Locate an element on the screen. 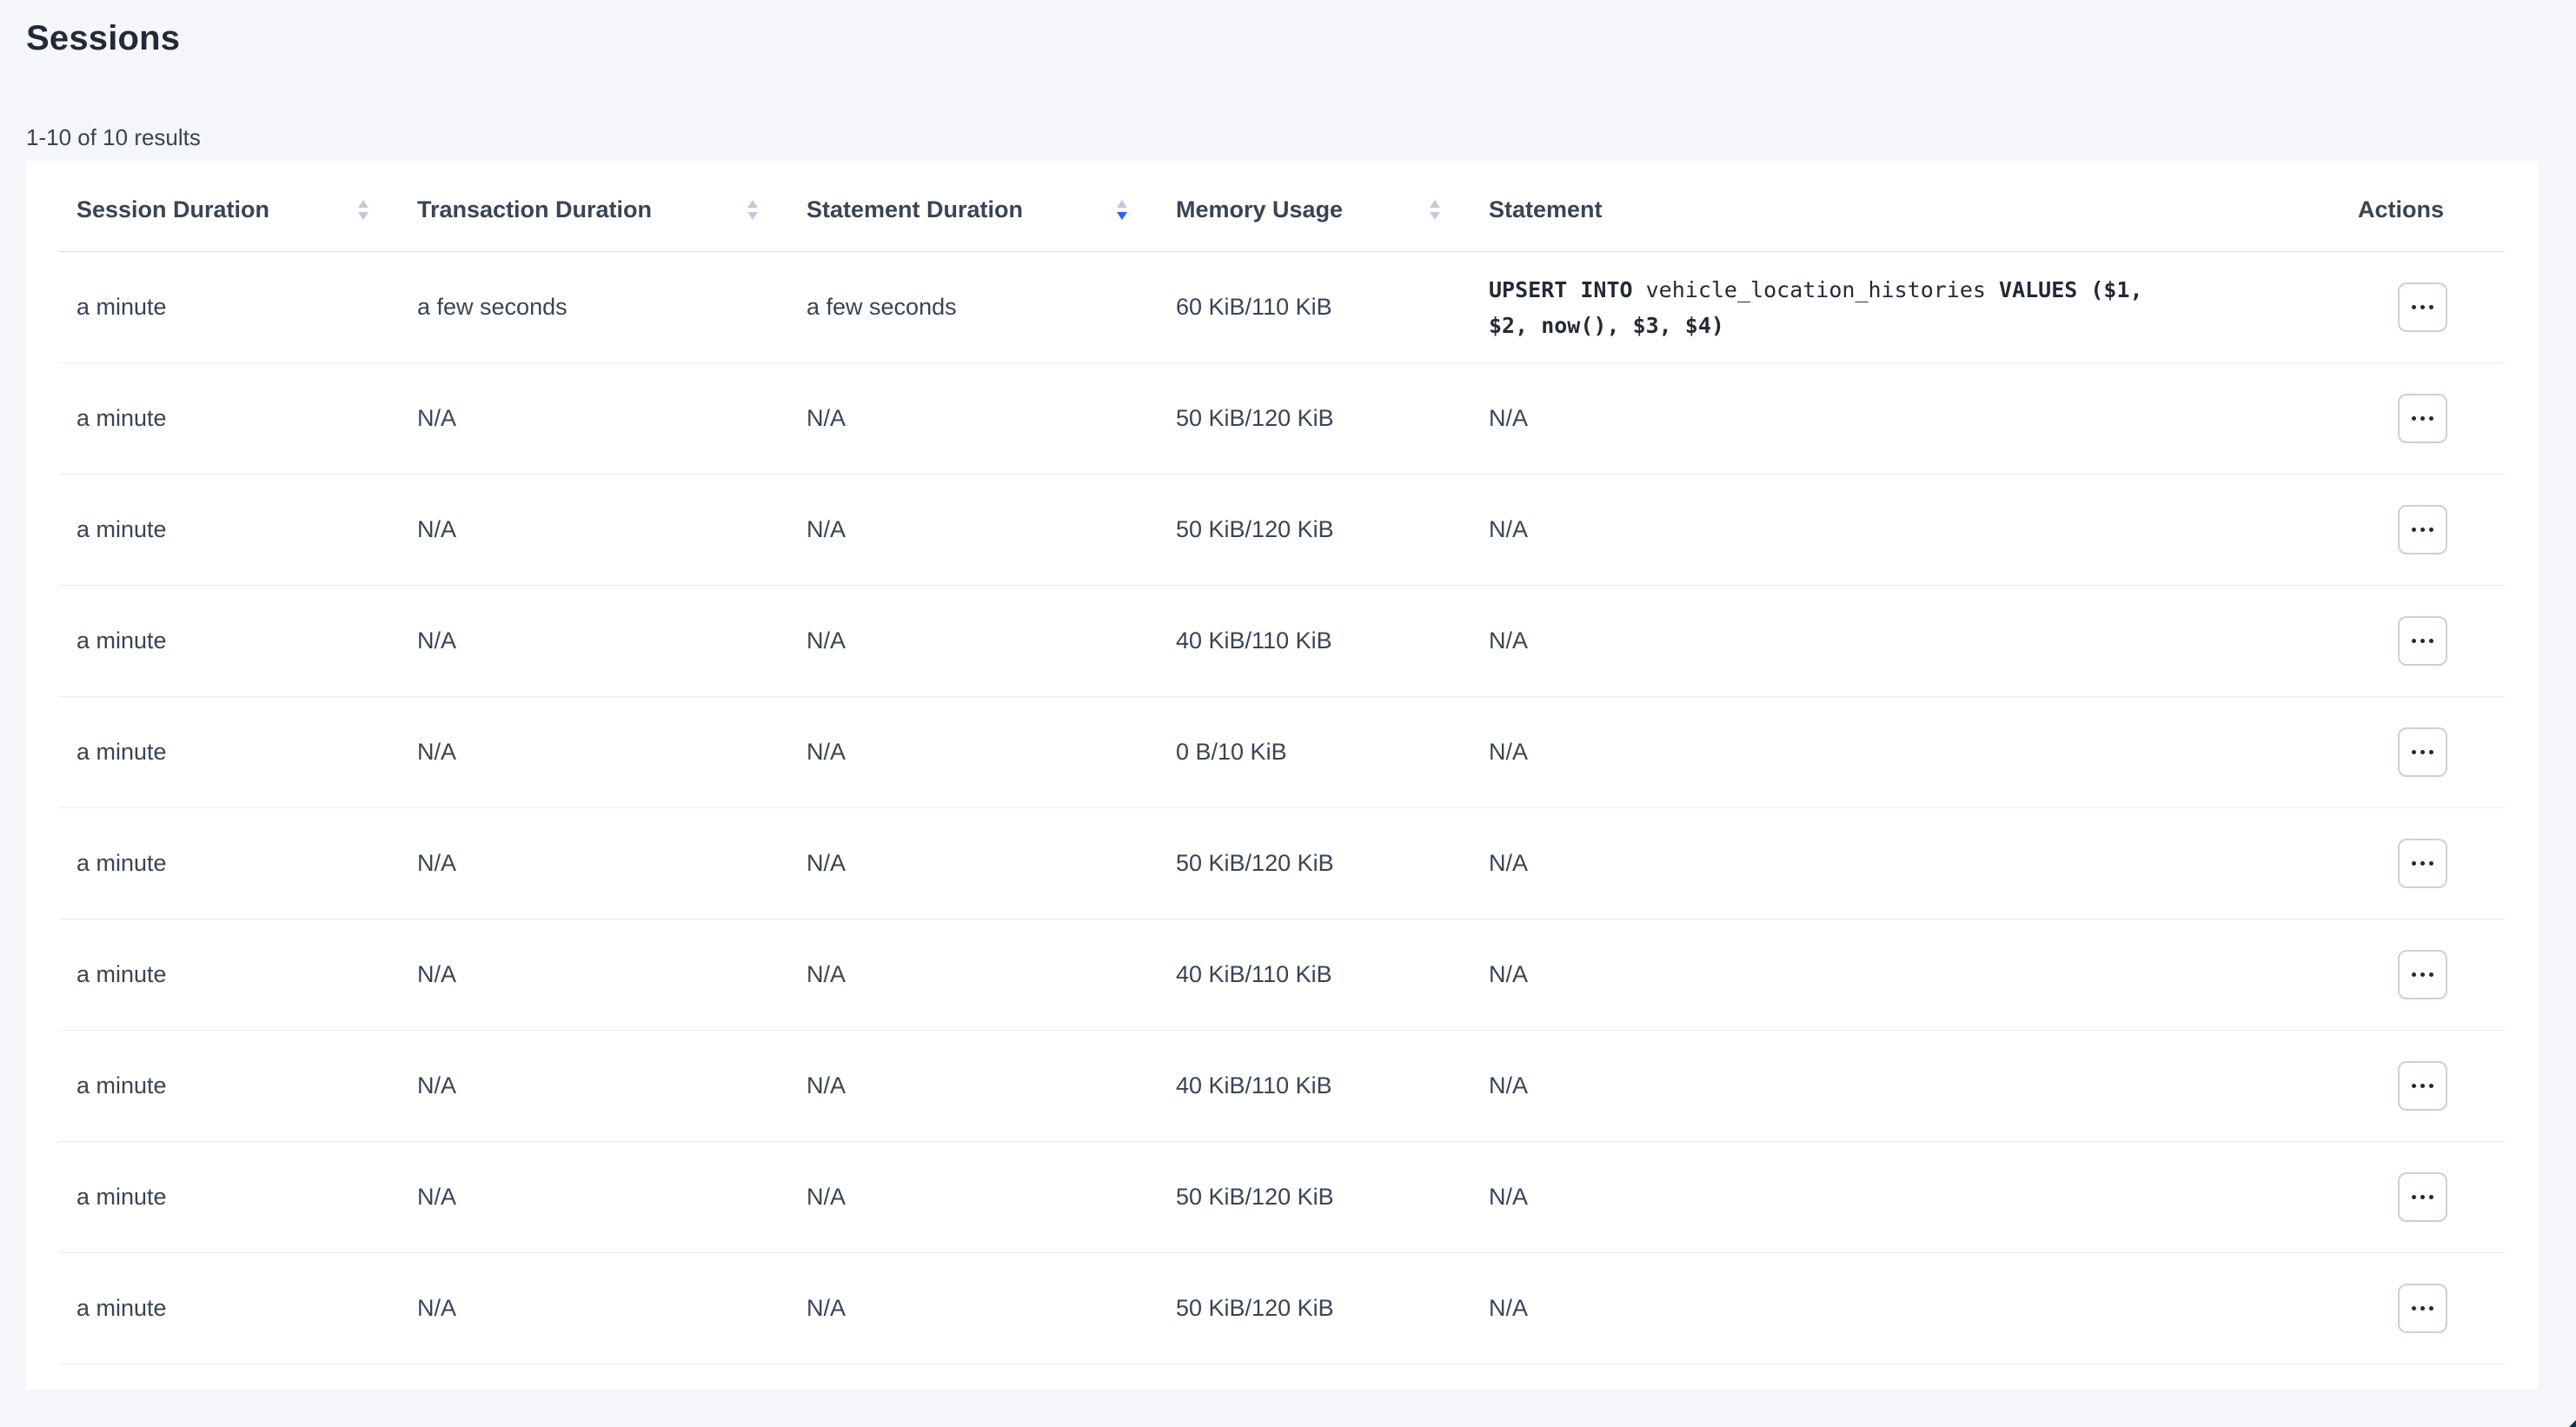 The image size is (2576, 1427). cell-memory-usage: 0 B/10 KiB is located at coordinates (1231, 752).